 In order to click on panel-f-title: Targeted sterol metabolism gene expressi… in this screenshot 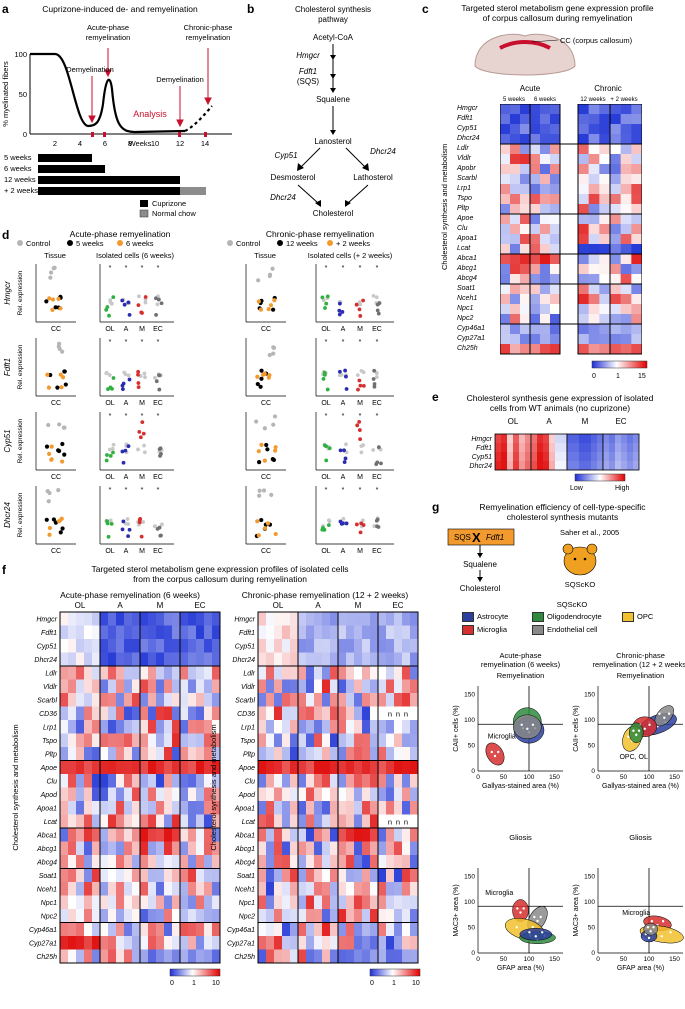, I will do `click(220, 574)`.